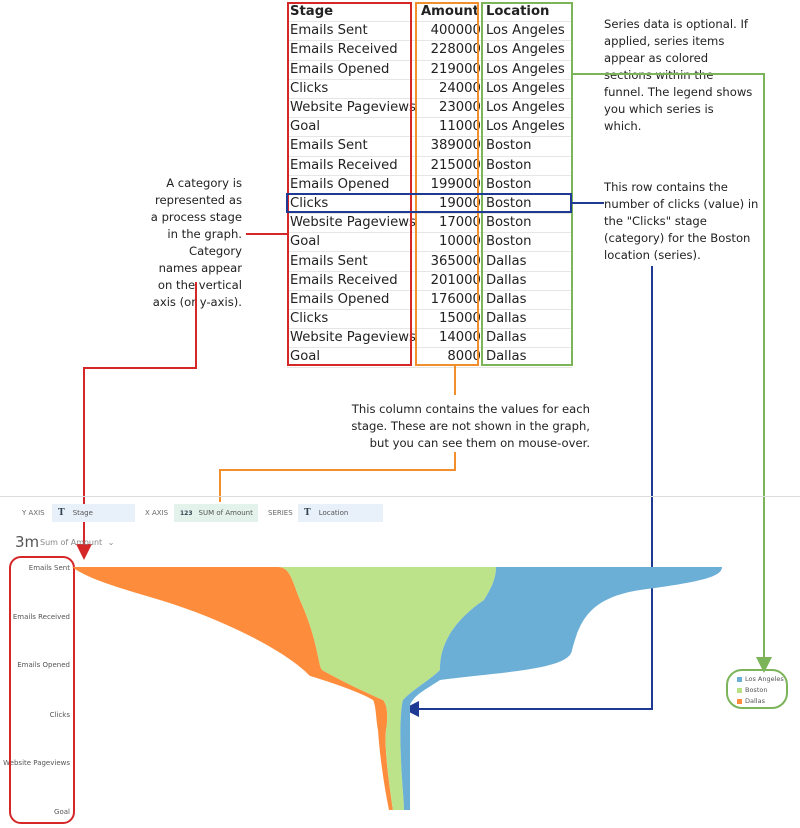 The image size is (800, 828). I want to click on number-type-icon: 123, so click(186, 513).